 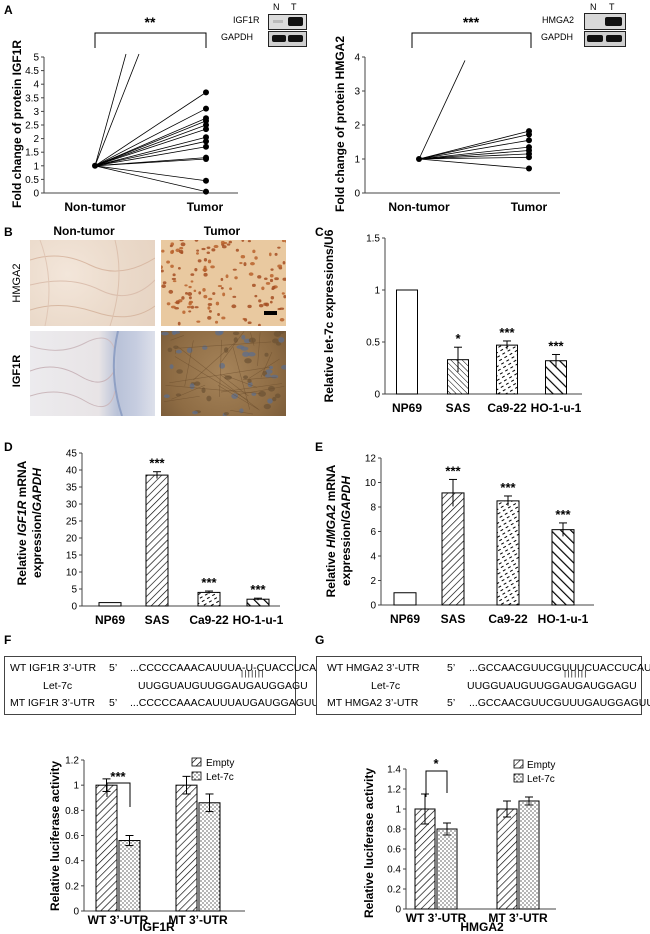 What do you see at coordinates (37, 523) in the screenshot?
I see `d-ylabel-line2: expression/GAPDH` at bounding box center [37, 523].